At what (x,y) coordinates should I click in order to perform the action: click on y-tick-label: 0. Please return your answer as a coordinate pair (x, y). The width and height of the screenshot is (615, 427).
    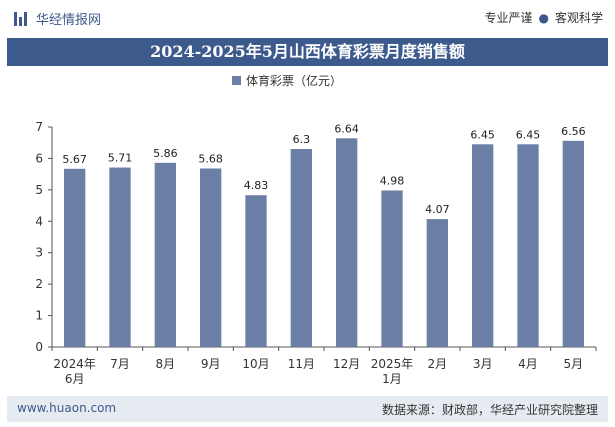
    Looking at the image, I should click on (39, 347).